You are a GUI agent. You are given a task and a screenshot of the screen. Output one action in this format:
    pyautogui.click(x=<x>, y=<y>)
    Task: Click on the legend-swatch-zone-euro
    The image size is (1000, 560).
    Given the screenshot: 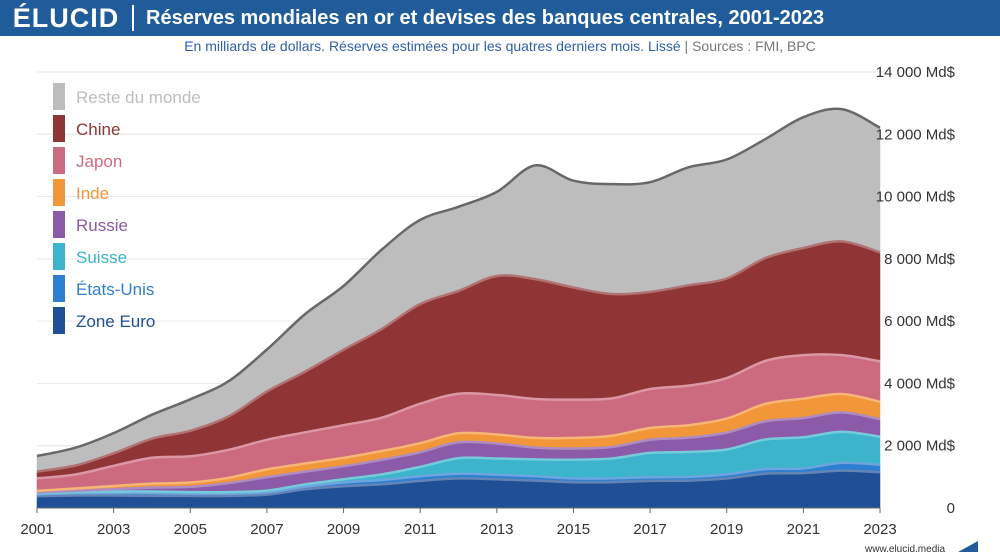 What is the action you would take?
    pyautogui.click(x=59, y=320)
    